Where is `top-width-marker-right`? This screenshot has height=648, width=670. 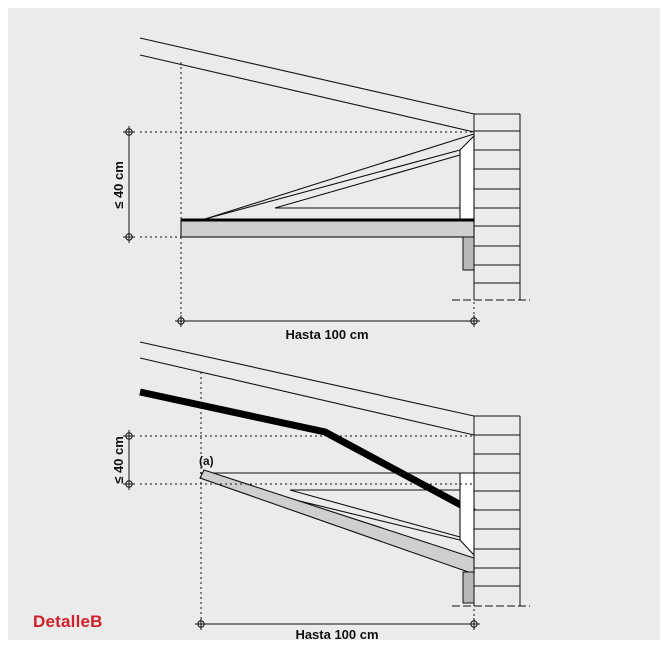
top-width-marker-right is located at coordinates (474, 321).